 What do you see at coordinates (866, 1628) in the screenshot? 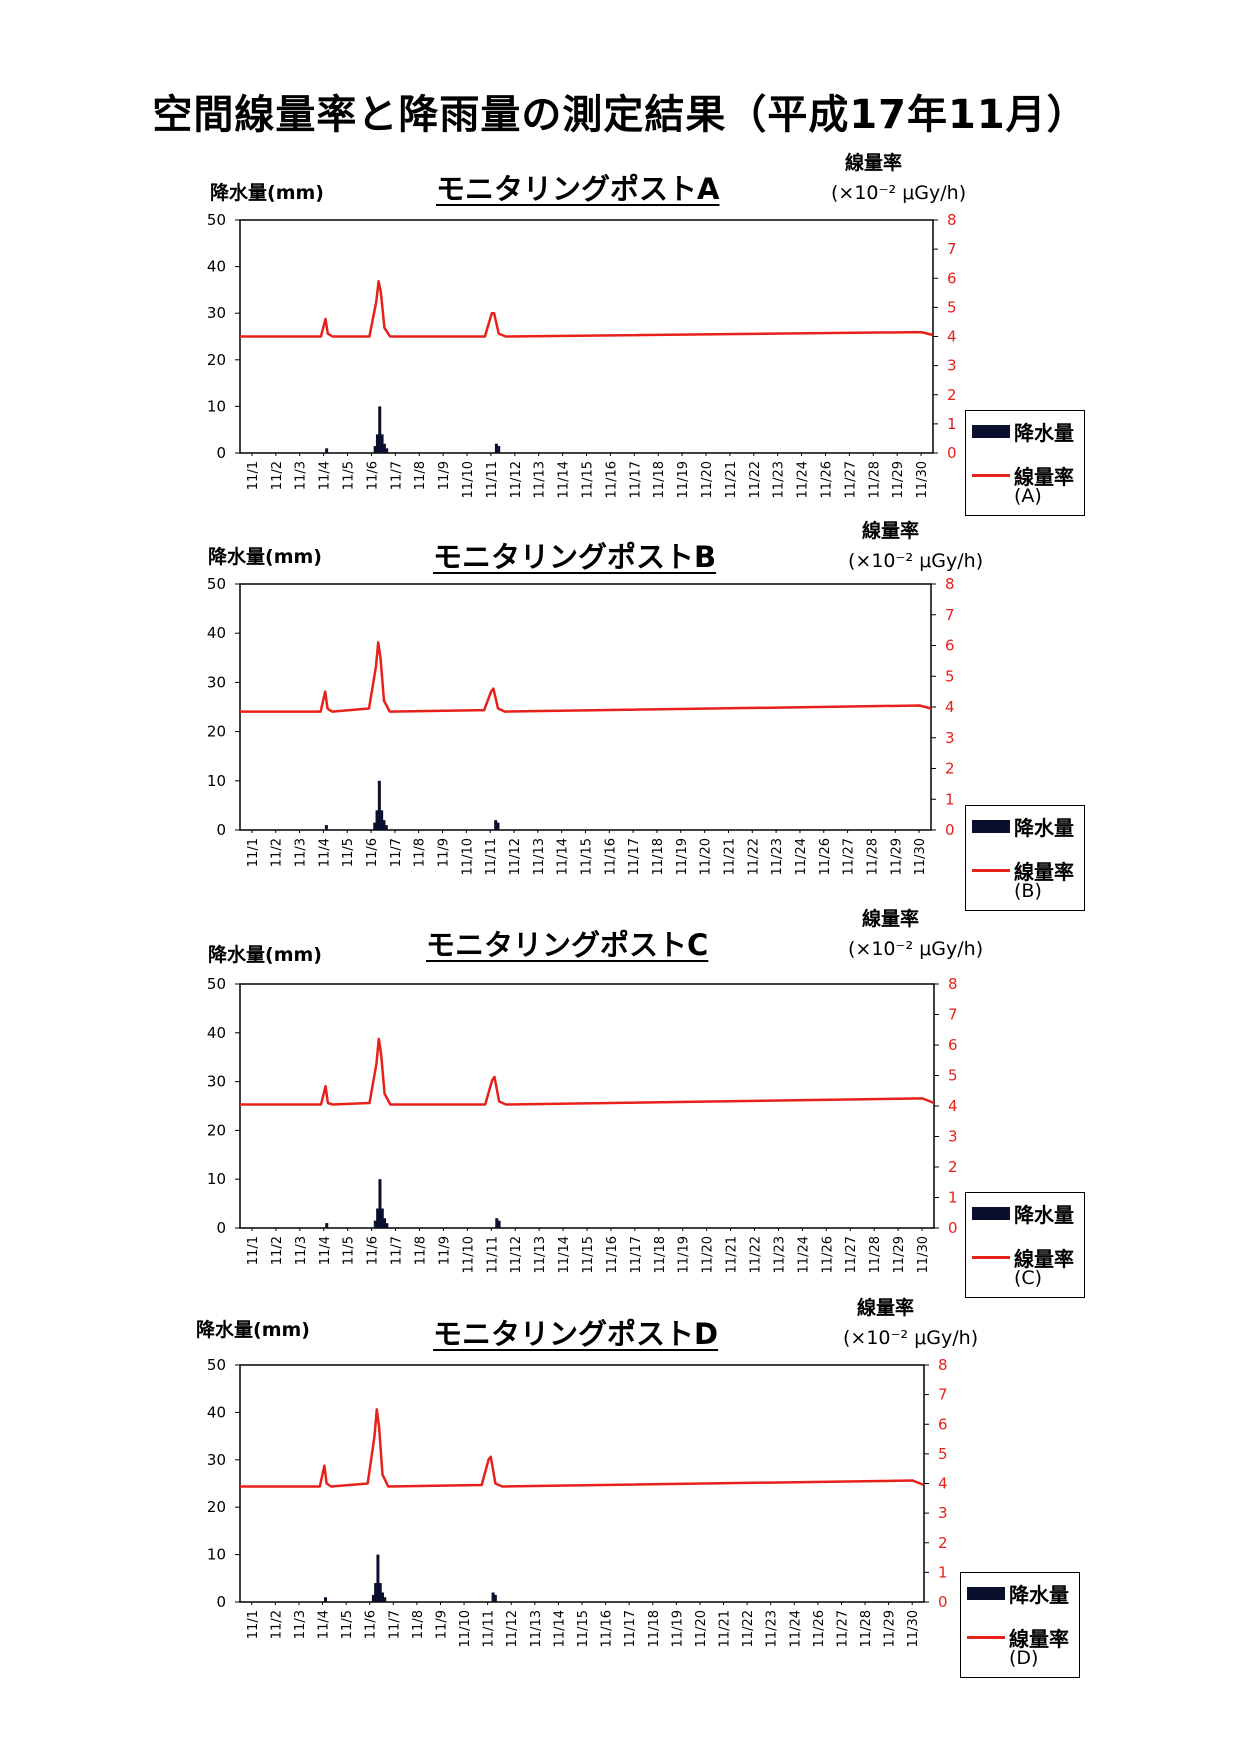
I see `x-tick-label: 11/28` at bounding box center [866, 1628].